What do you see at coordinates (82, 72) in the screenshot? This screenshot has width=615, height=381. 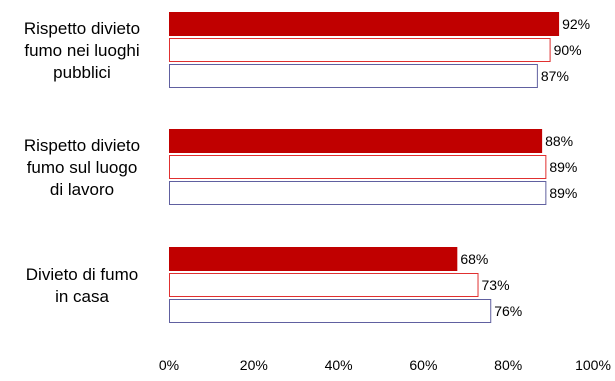 I see `category-label-line: pubblici` at bounding box center [82, 72].